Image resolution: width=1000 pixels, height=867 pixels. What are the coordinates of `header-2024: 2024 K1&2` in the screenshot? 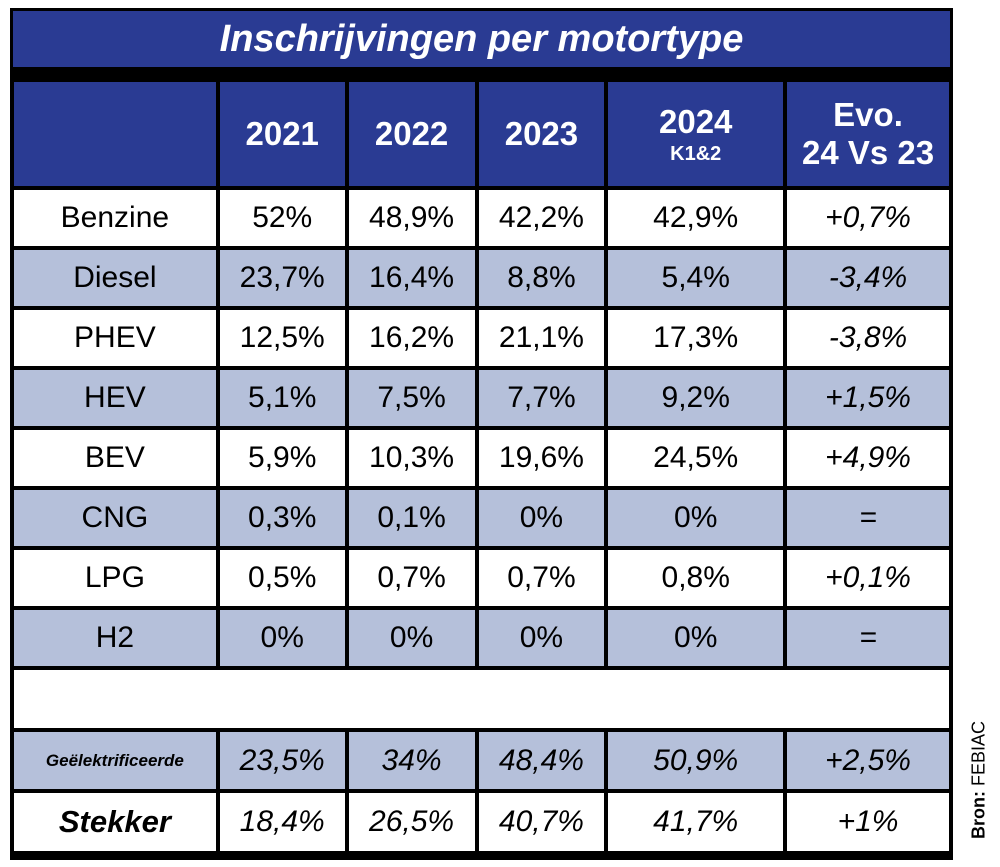 It's located at (696, 134).